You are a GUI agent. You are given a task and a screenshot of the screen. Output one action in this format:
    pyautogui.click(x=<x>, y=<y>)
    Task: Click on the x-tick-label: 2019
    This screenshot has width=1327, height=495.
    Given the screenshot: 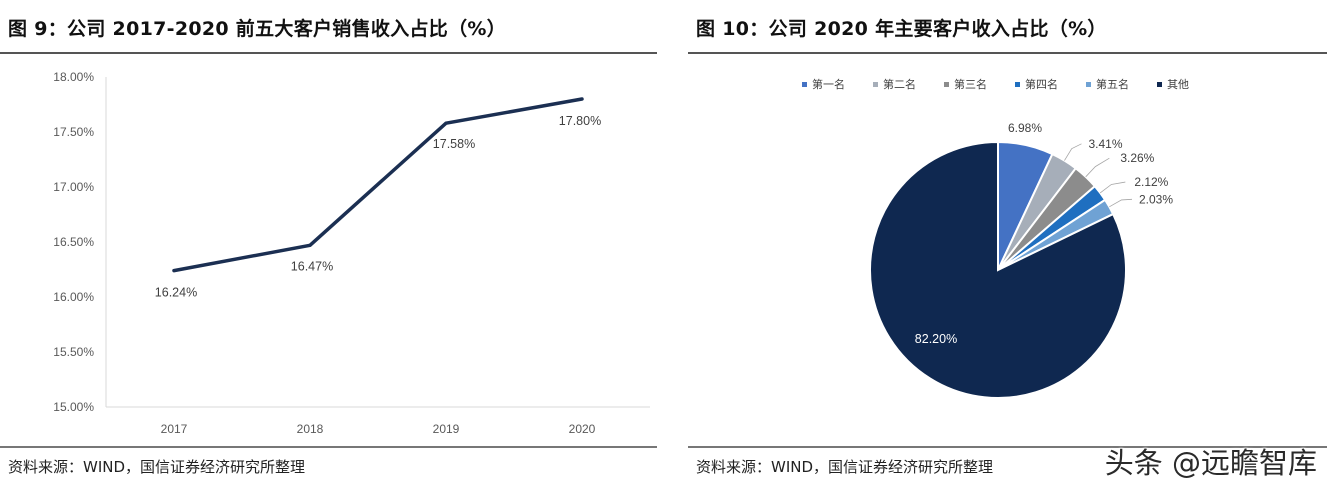 What is the action you would take?
    pyautogui.click(x=446, y=429)
    